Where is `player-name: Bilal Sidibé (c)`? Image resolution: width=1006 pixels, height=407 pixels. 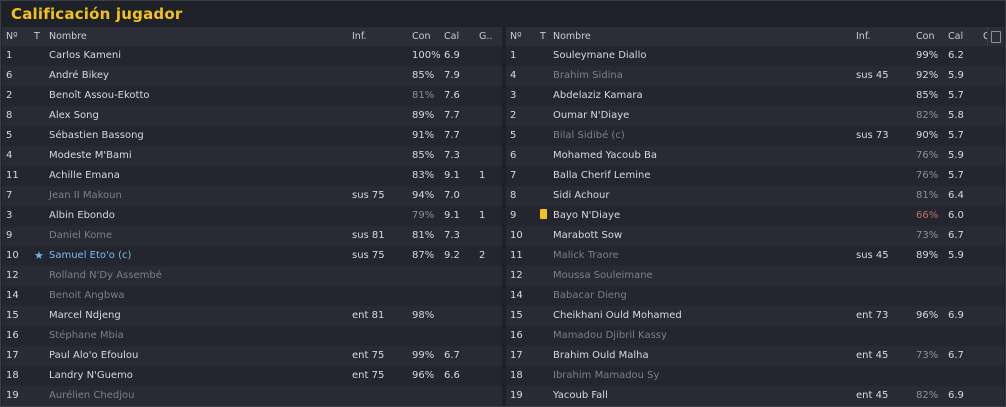 player-name: Bilal Sidibé (c) is located at coordinates (589, 135).